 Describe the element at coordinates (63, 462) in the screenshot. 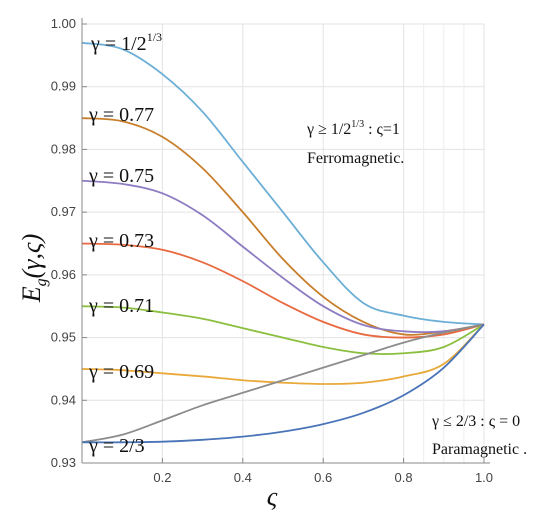

I see `y-tick-label: 0.93` at that location.